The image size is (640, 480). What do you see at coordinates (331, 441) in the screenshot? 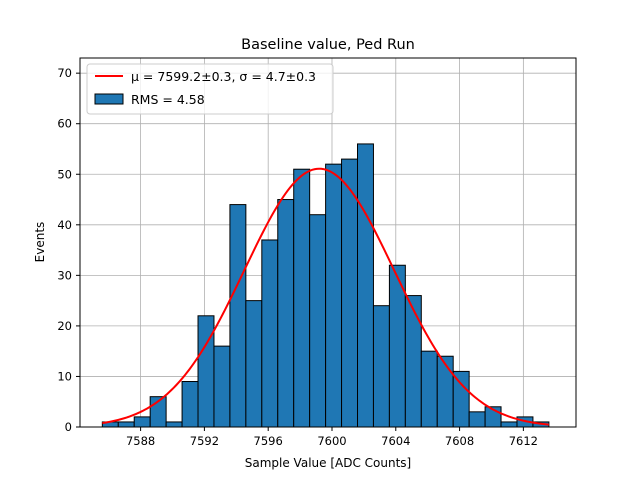
I see `x-tick-label: 7600` at bounding box center [331, 441].